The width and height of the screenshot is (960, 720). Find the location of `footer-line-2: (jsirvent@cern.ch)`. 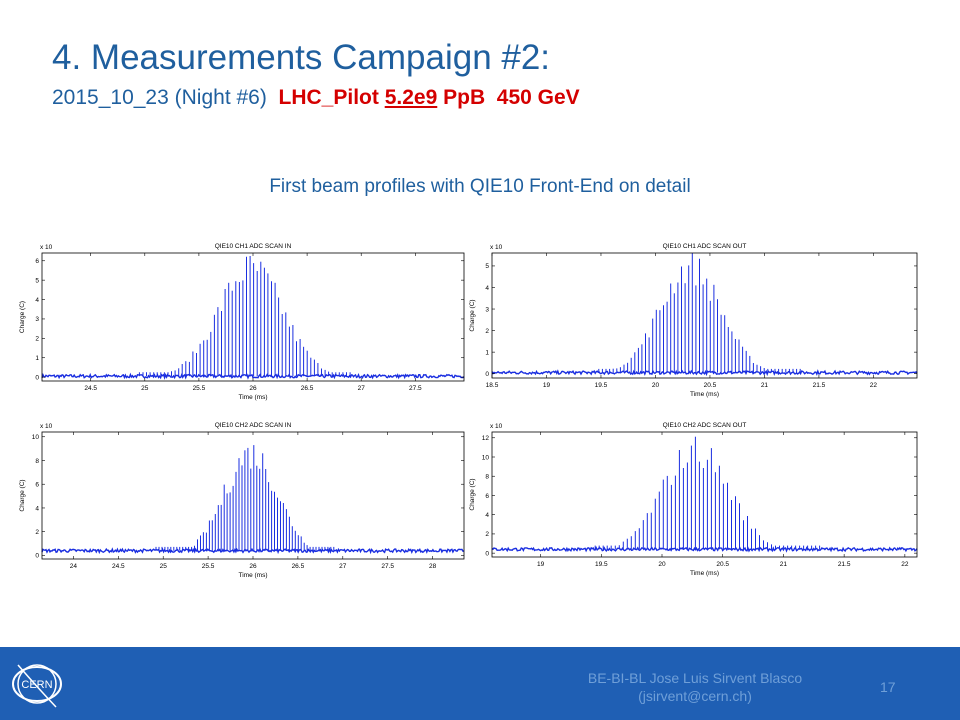

footer-line-2: (jsirvent@cern.ch) is located at coordinates (695, 696).